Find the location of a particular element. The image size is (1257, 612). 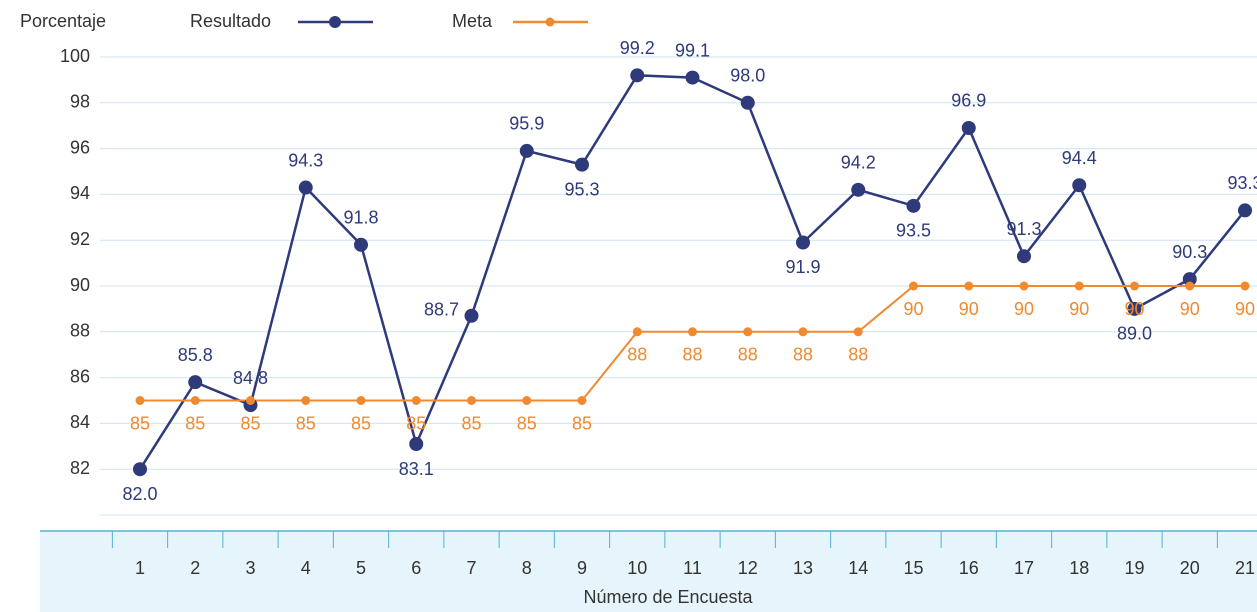

data-label: 94.4 is located at coordinates (1079, 158).